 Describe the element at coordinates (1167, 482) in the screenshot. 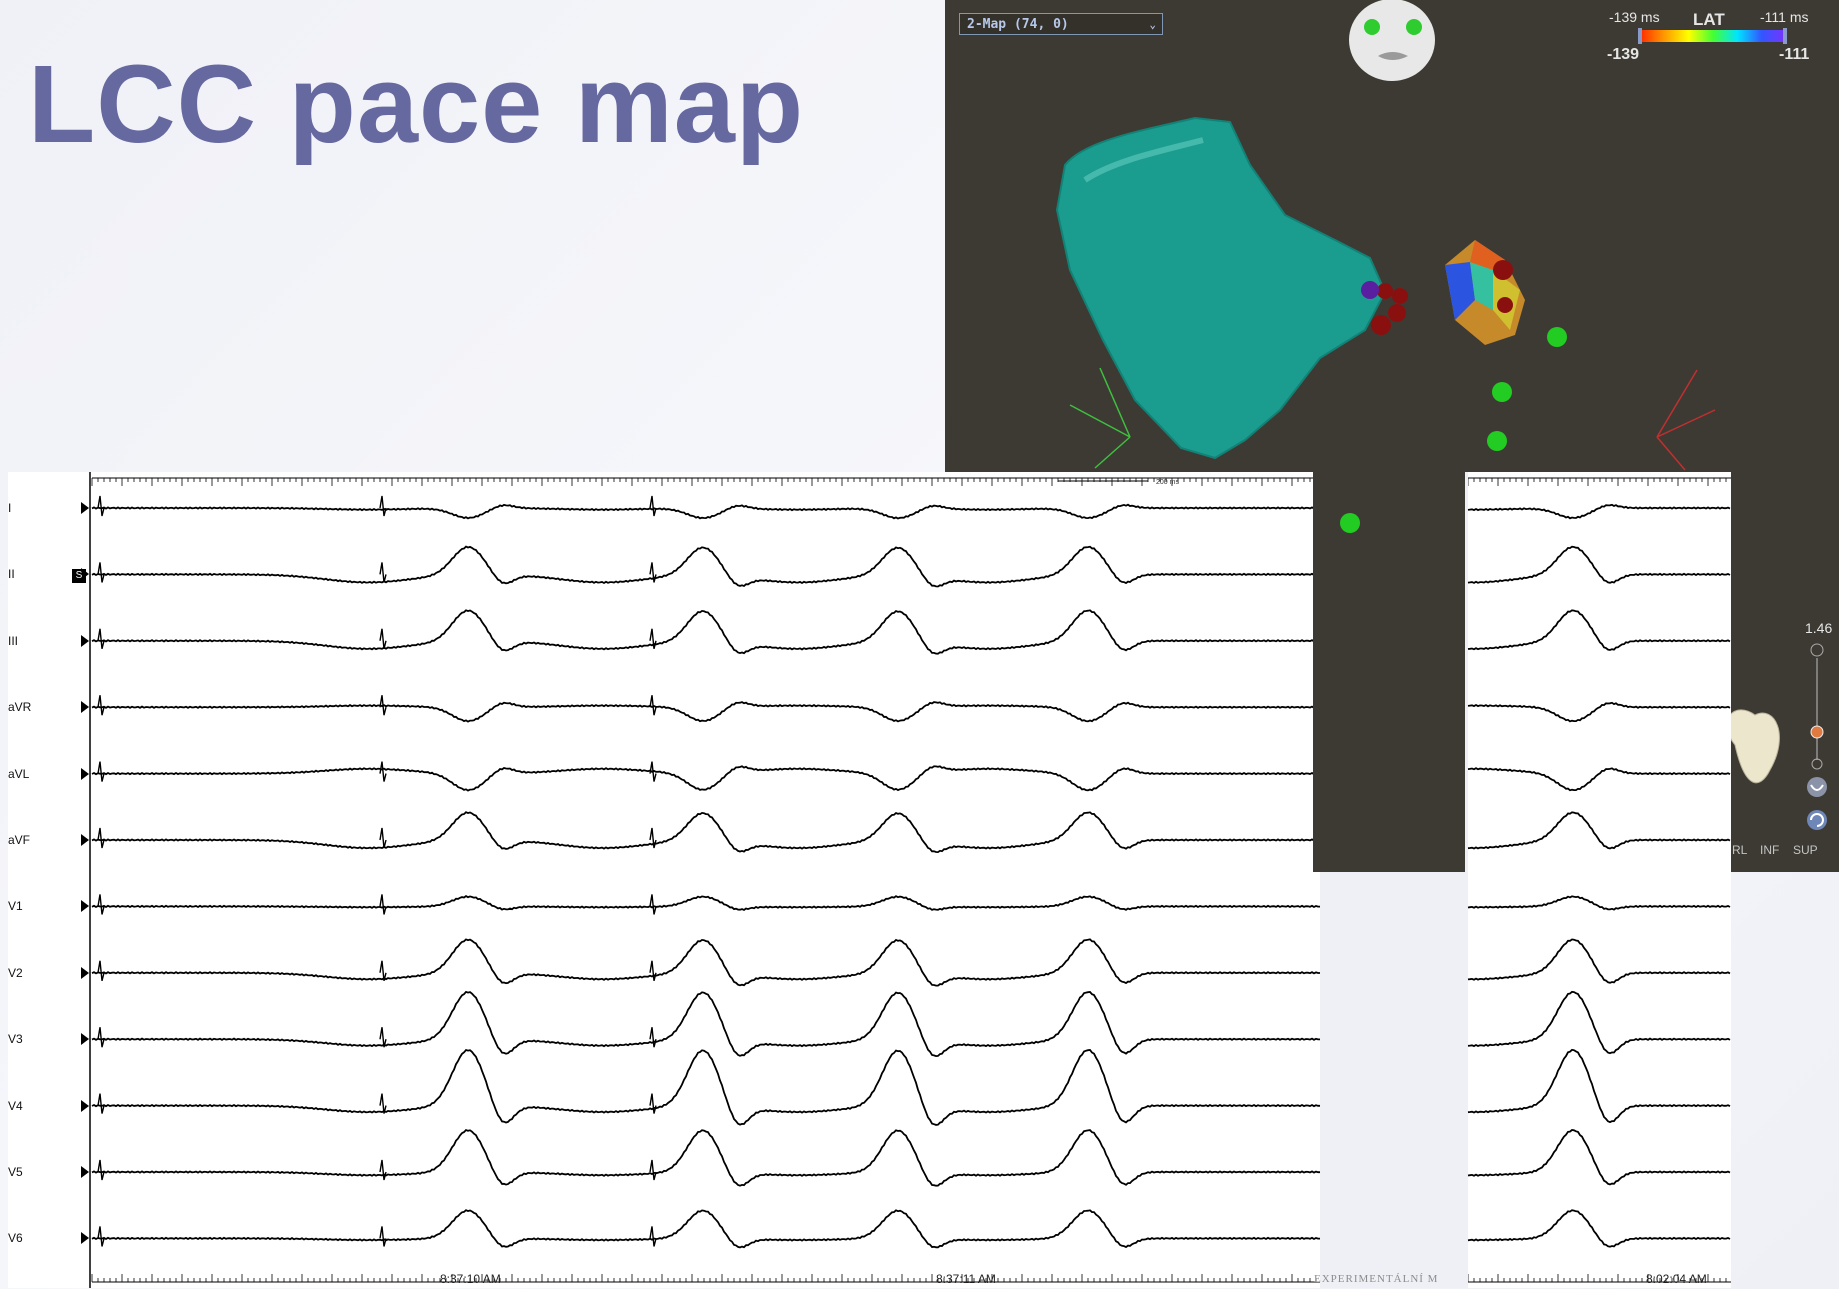

I see `ecg-scale-label: 200 ms` at that location.